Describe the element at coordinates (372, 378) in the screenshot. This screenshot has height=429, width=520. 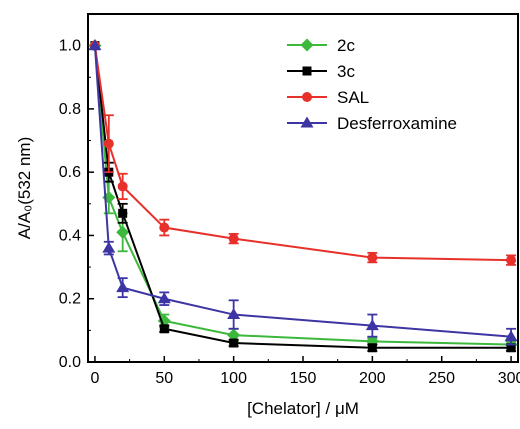
I see `x-tick-label: 200` at that location.